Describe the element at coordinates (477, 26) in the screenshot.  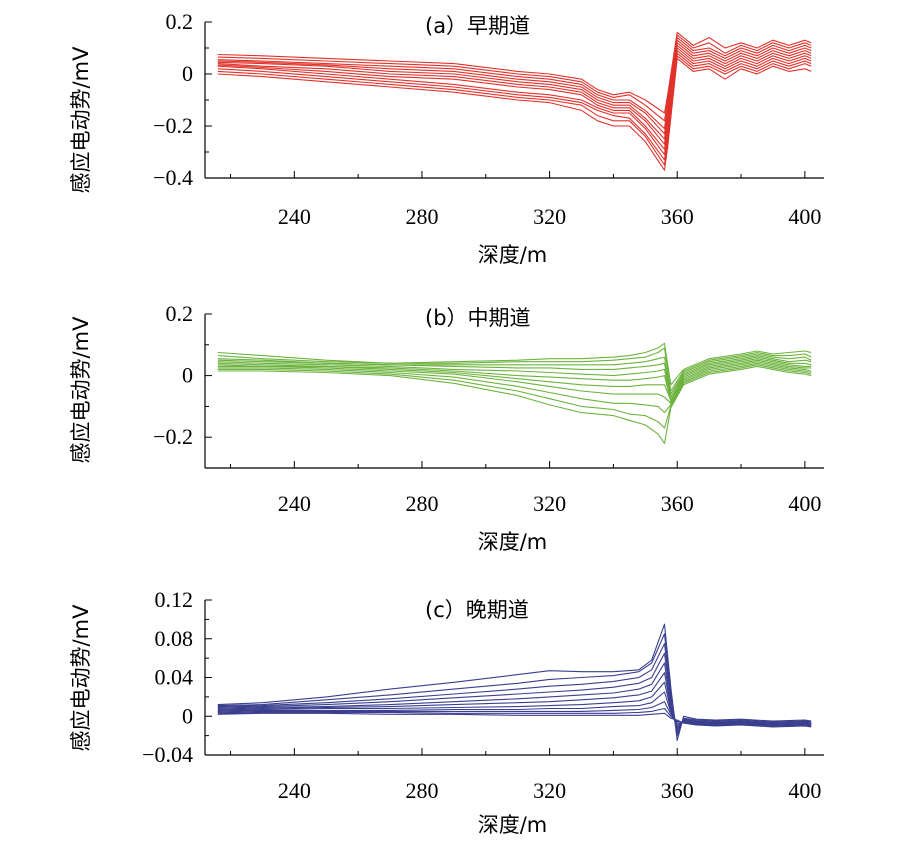
I see `panel-title-early: (a）早期道` at that location.